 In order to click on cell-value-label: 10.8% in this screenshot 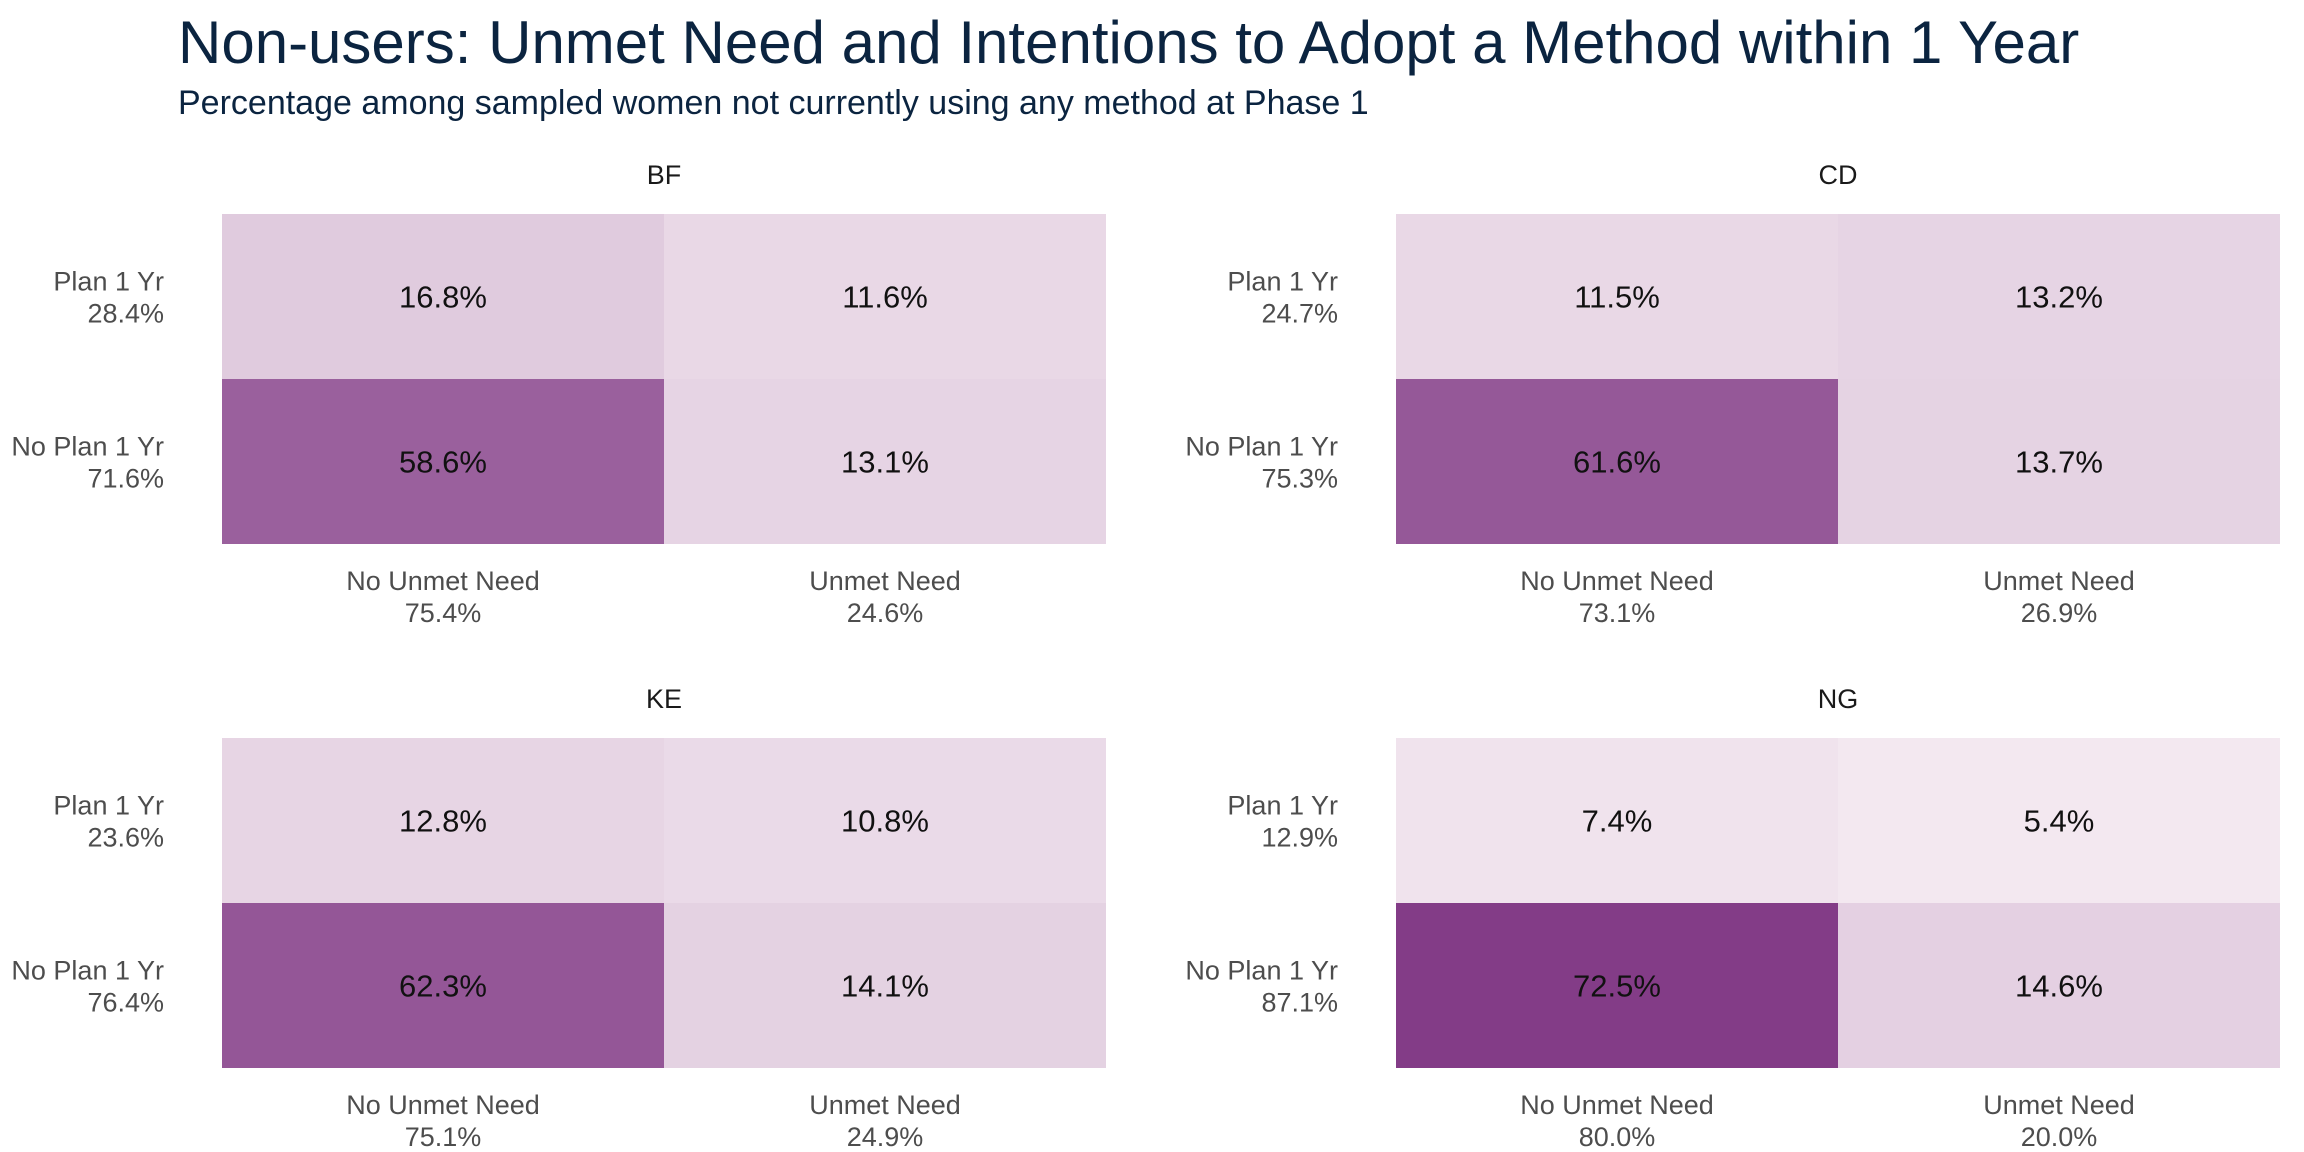, I will do `click(885, 821)`.